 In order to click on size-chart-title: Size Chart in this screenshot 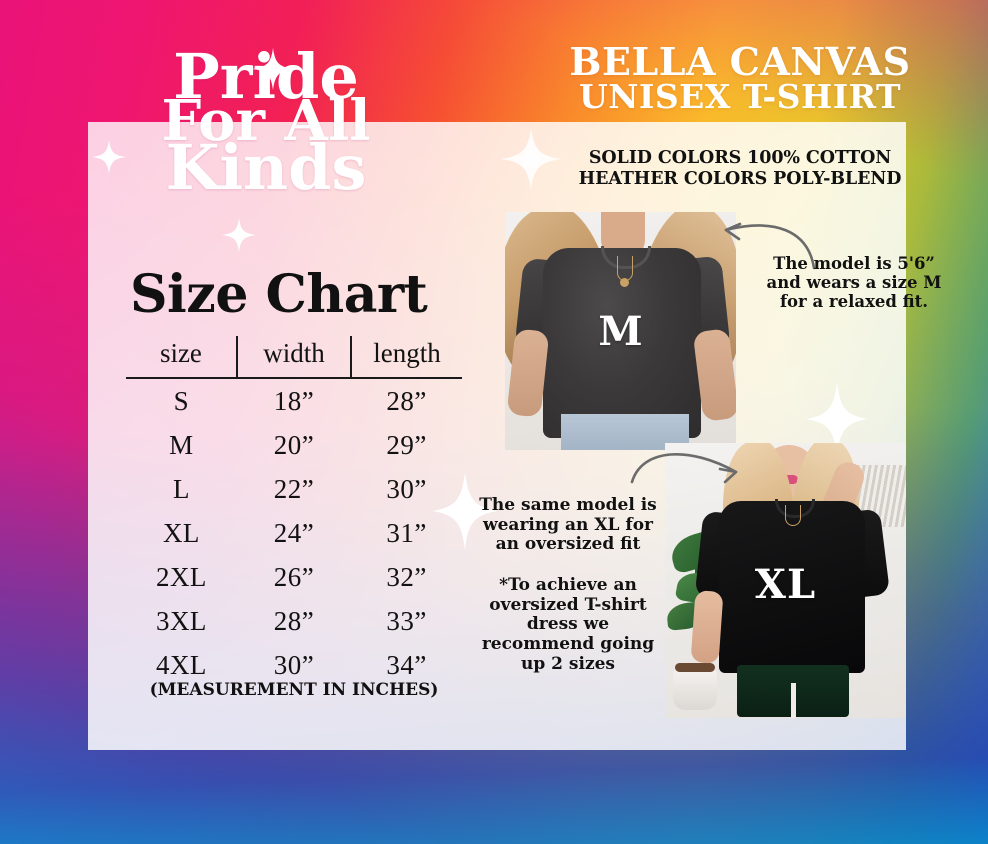, I will do `click(279, 294)`.